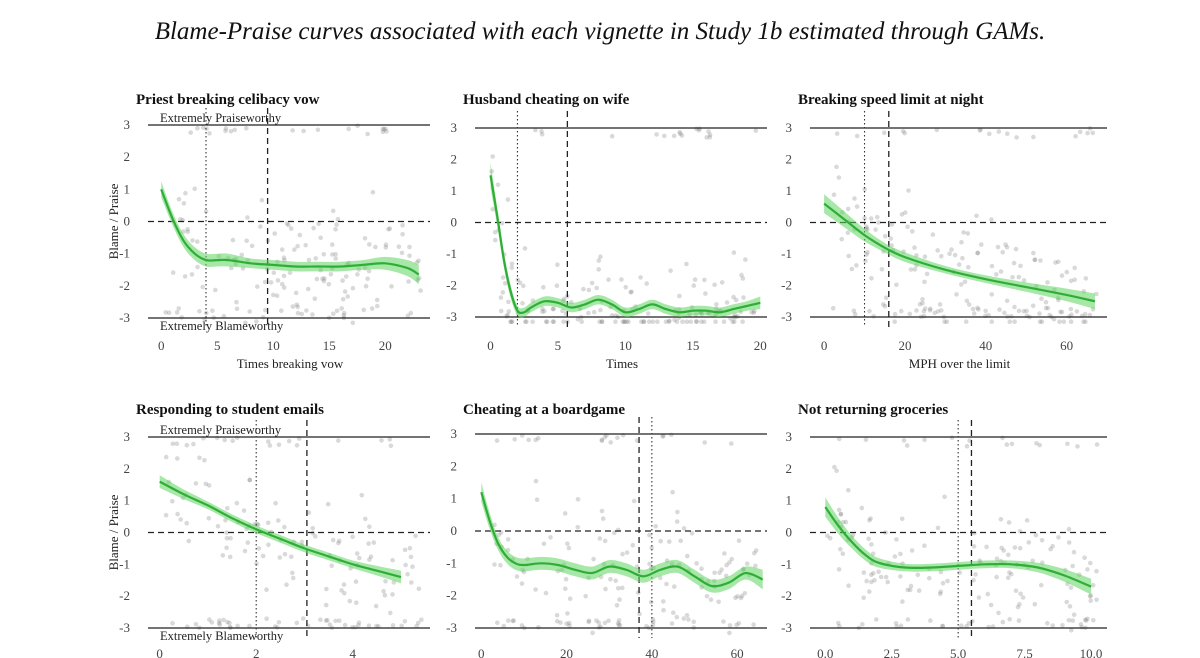 The image size is (1200, 658). I want to click on y-tick-label: -3, so click(451, 316).